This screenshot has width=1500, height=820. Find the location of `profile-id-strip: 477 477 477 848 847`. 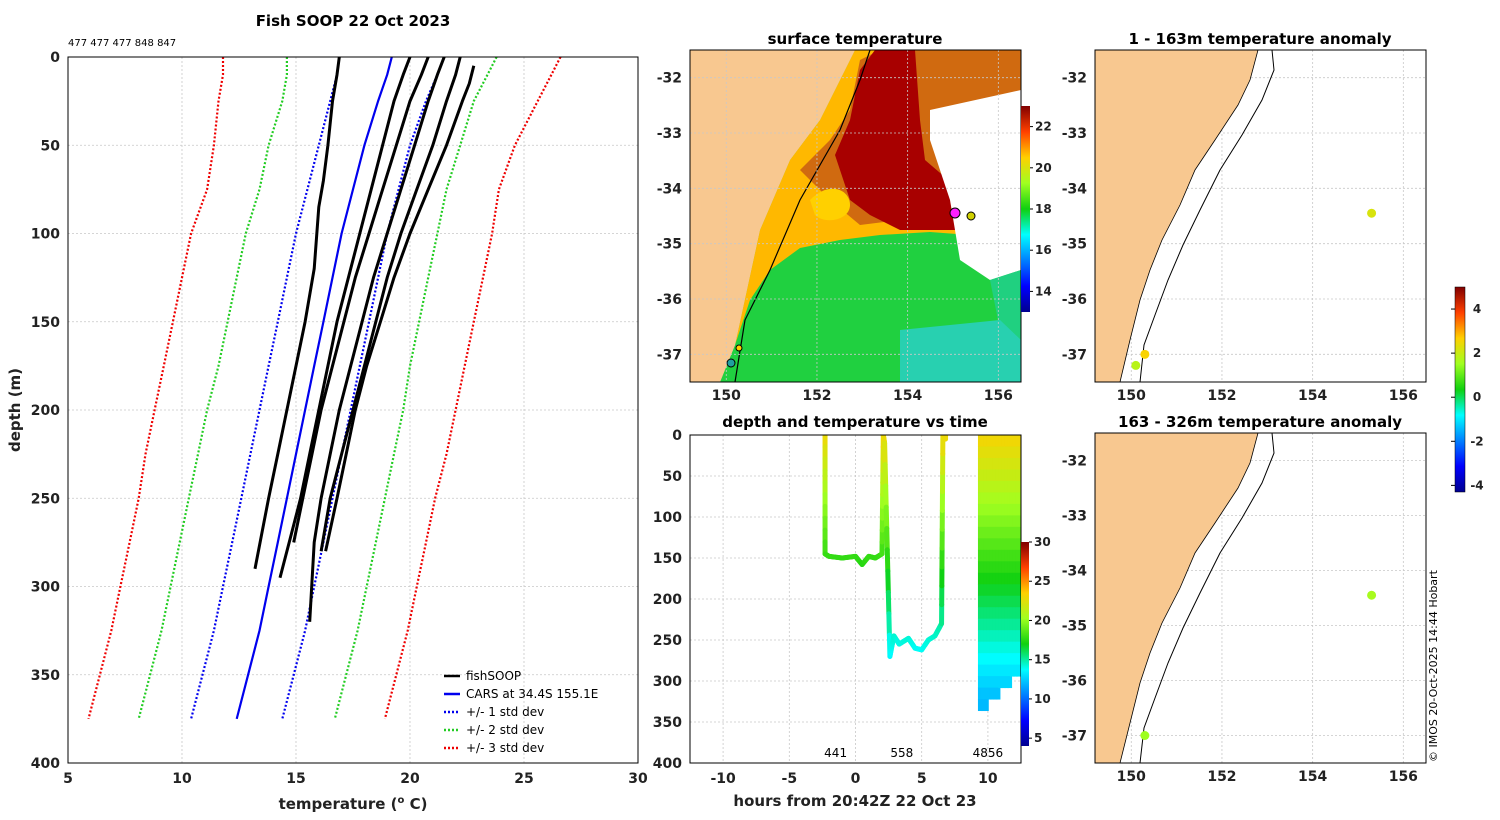

profile-id-strip: 477 477 477 848 847 is located at coordinates (122, 43).